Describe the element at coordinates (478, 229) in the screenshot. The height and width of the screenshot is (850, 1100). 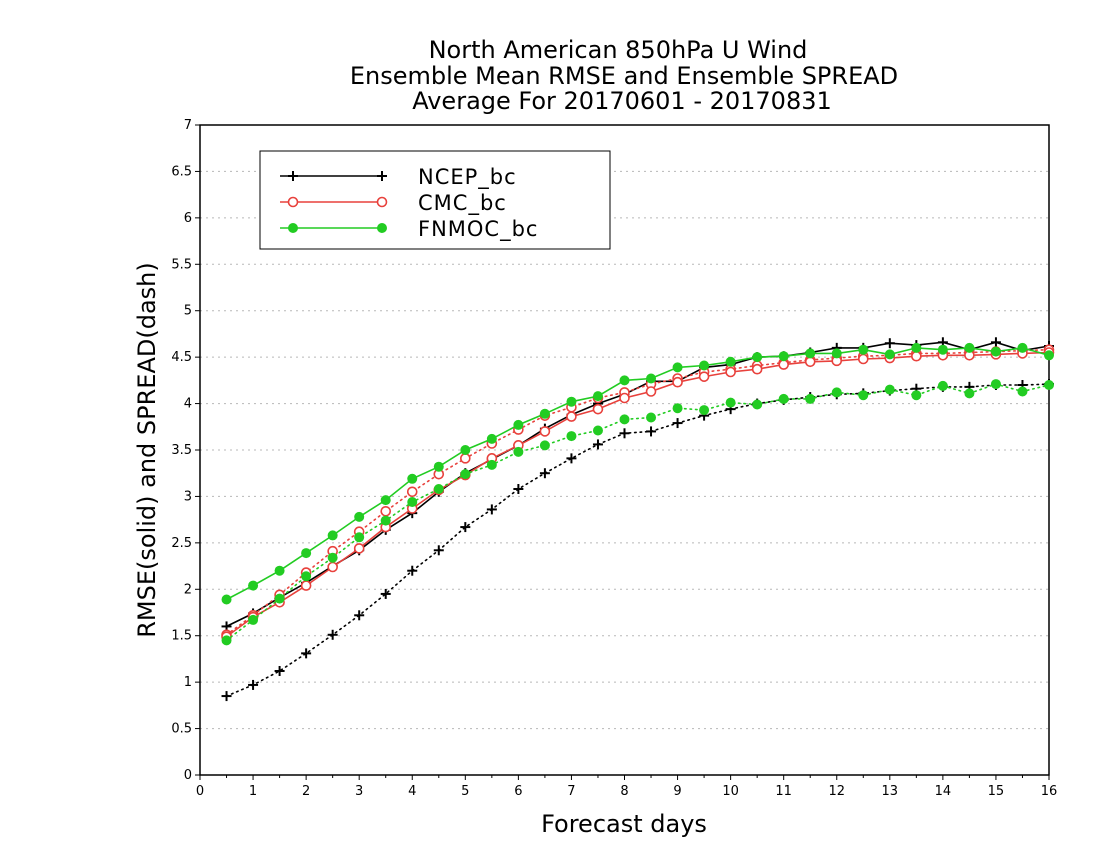
I see `legend-label-fnmoc-bc: FNMOC_bc` at that location.